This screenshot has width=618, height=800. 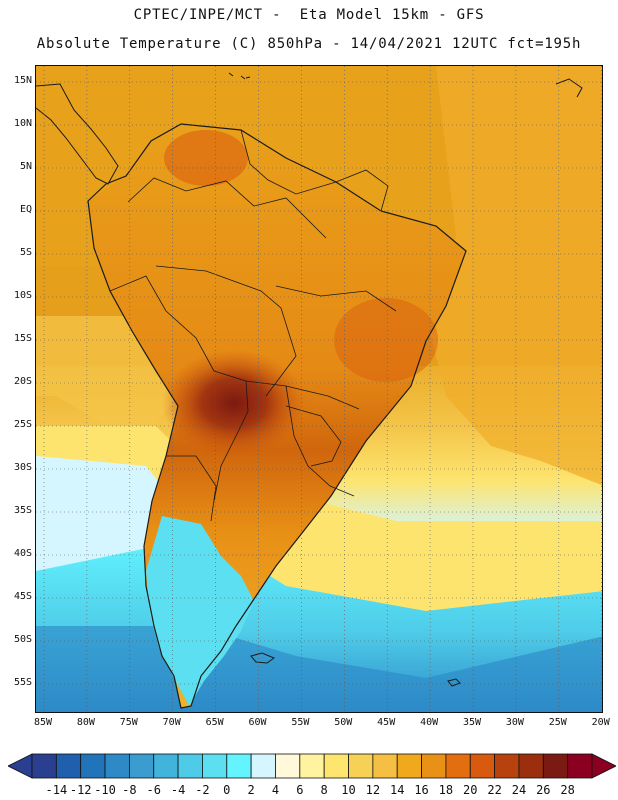 I want to click on longitude-label: 65W, so click(x=214, y=722).